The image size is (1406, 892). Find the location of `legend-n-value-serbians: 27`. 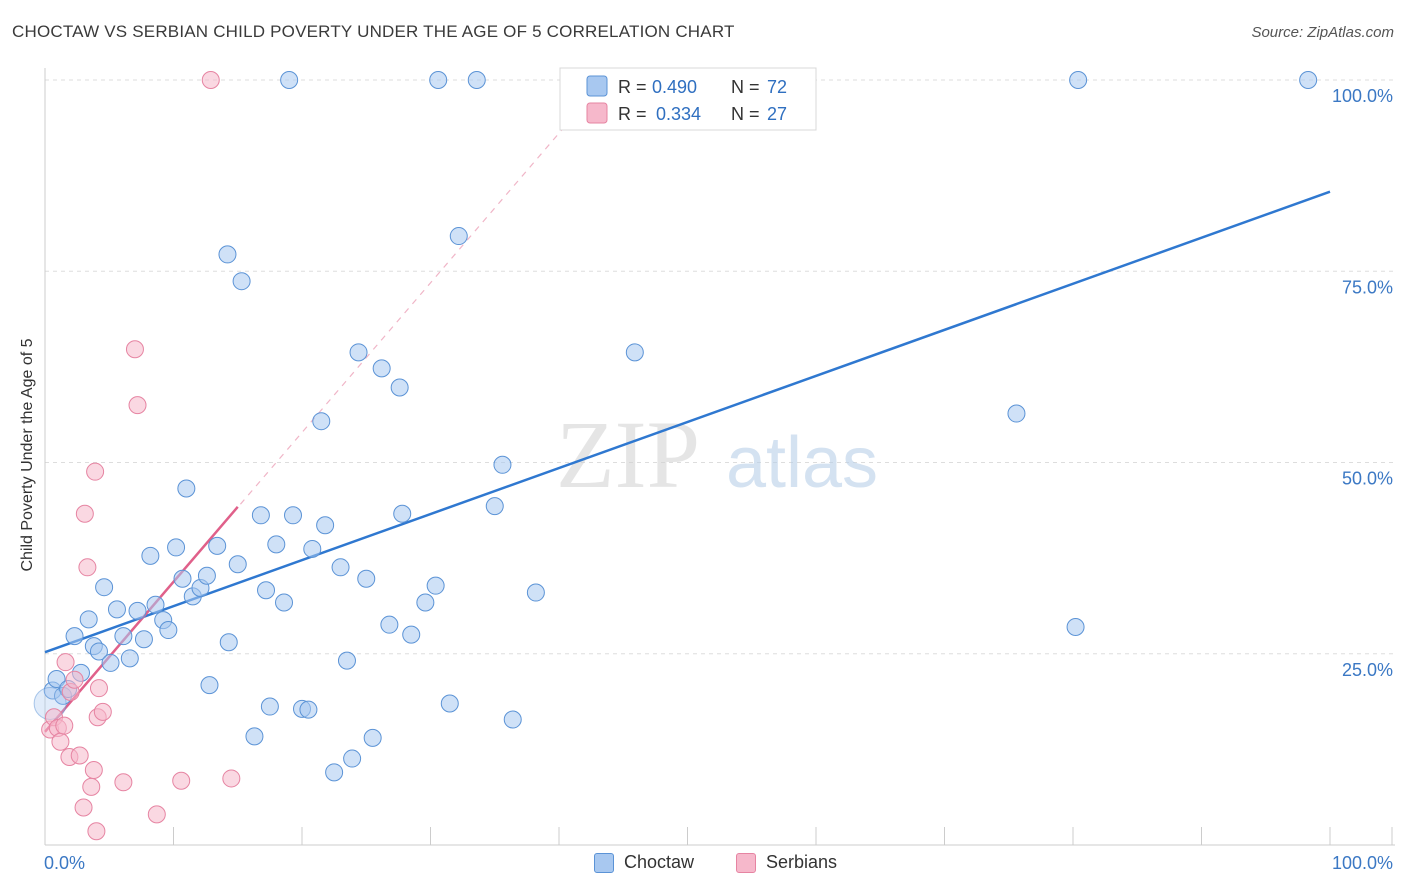

legend-n-value-serbians: 27 is located at coordinates (777, 114).